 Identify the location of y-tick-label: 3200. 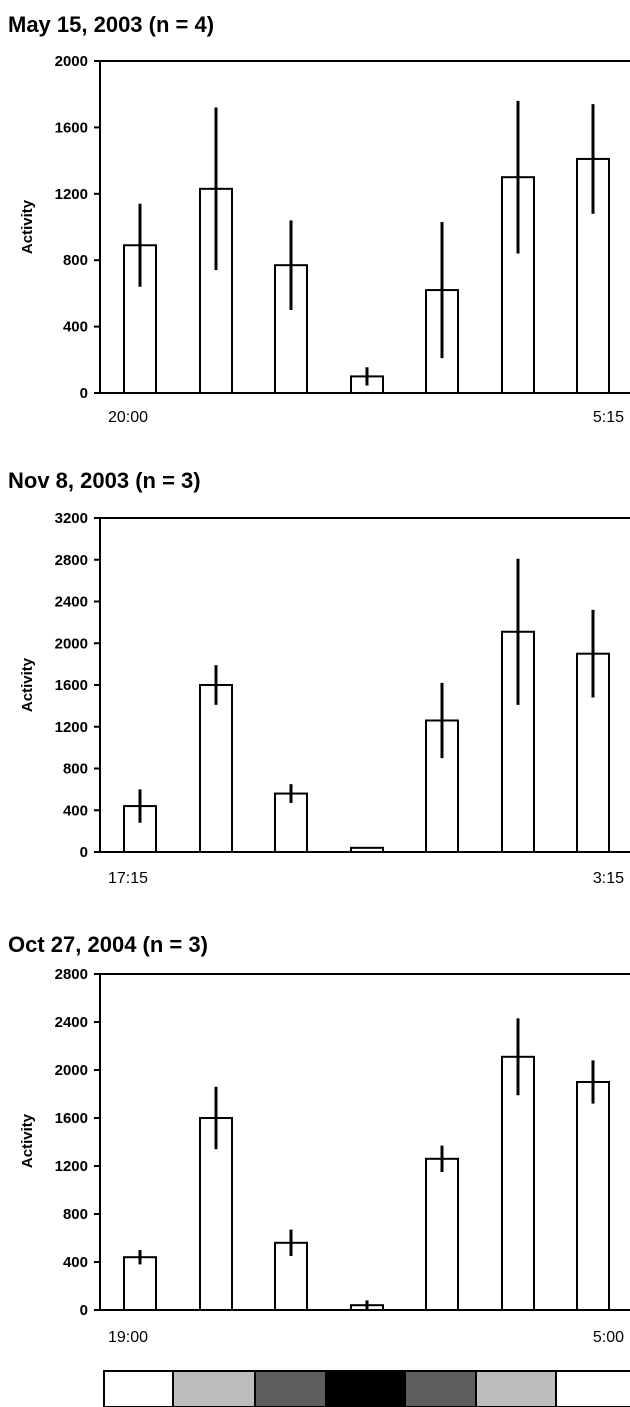
(71, 518).